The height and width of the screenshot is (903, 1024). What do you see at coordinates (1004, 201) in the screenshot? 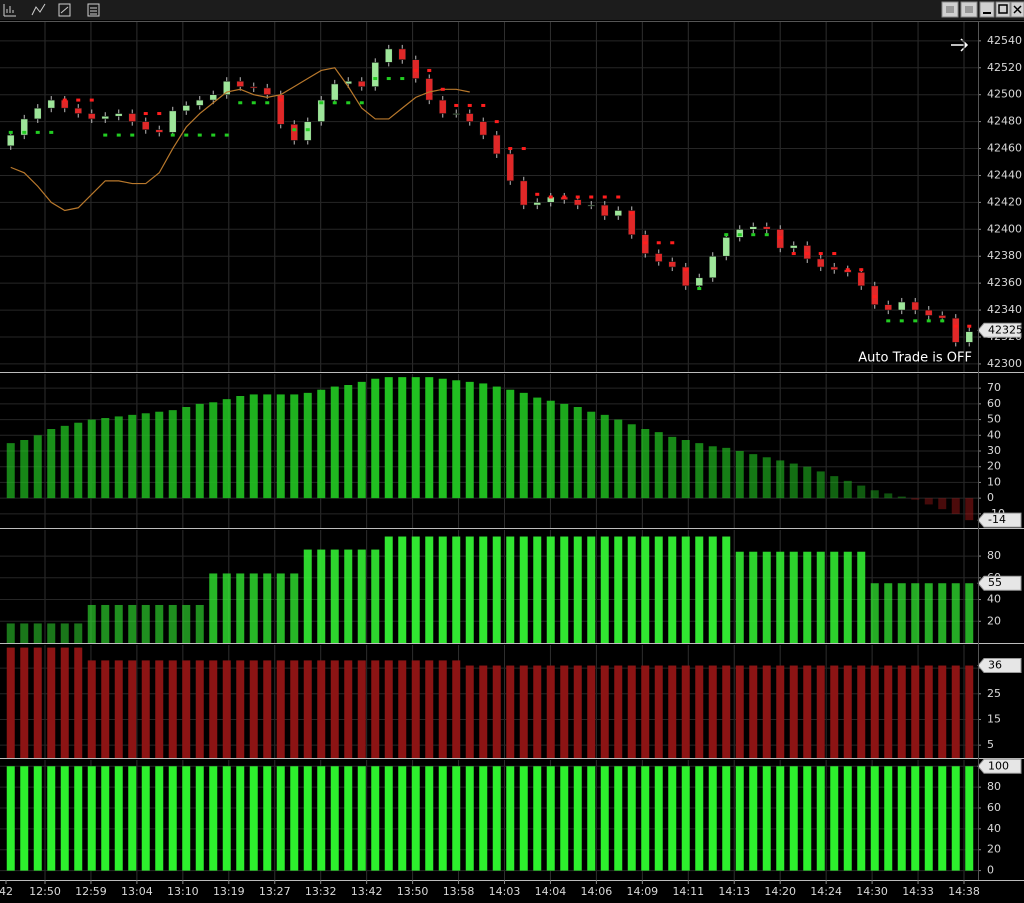
I see `y-tick-label: 42420` at bounding box center [1004, 201].